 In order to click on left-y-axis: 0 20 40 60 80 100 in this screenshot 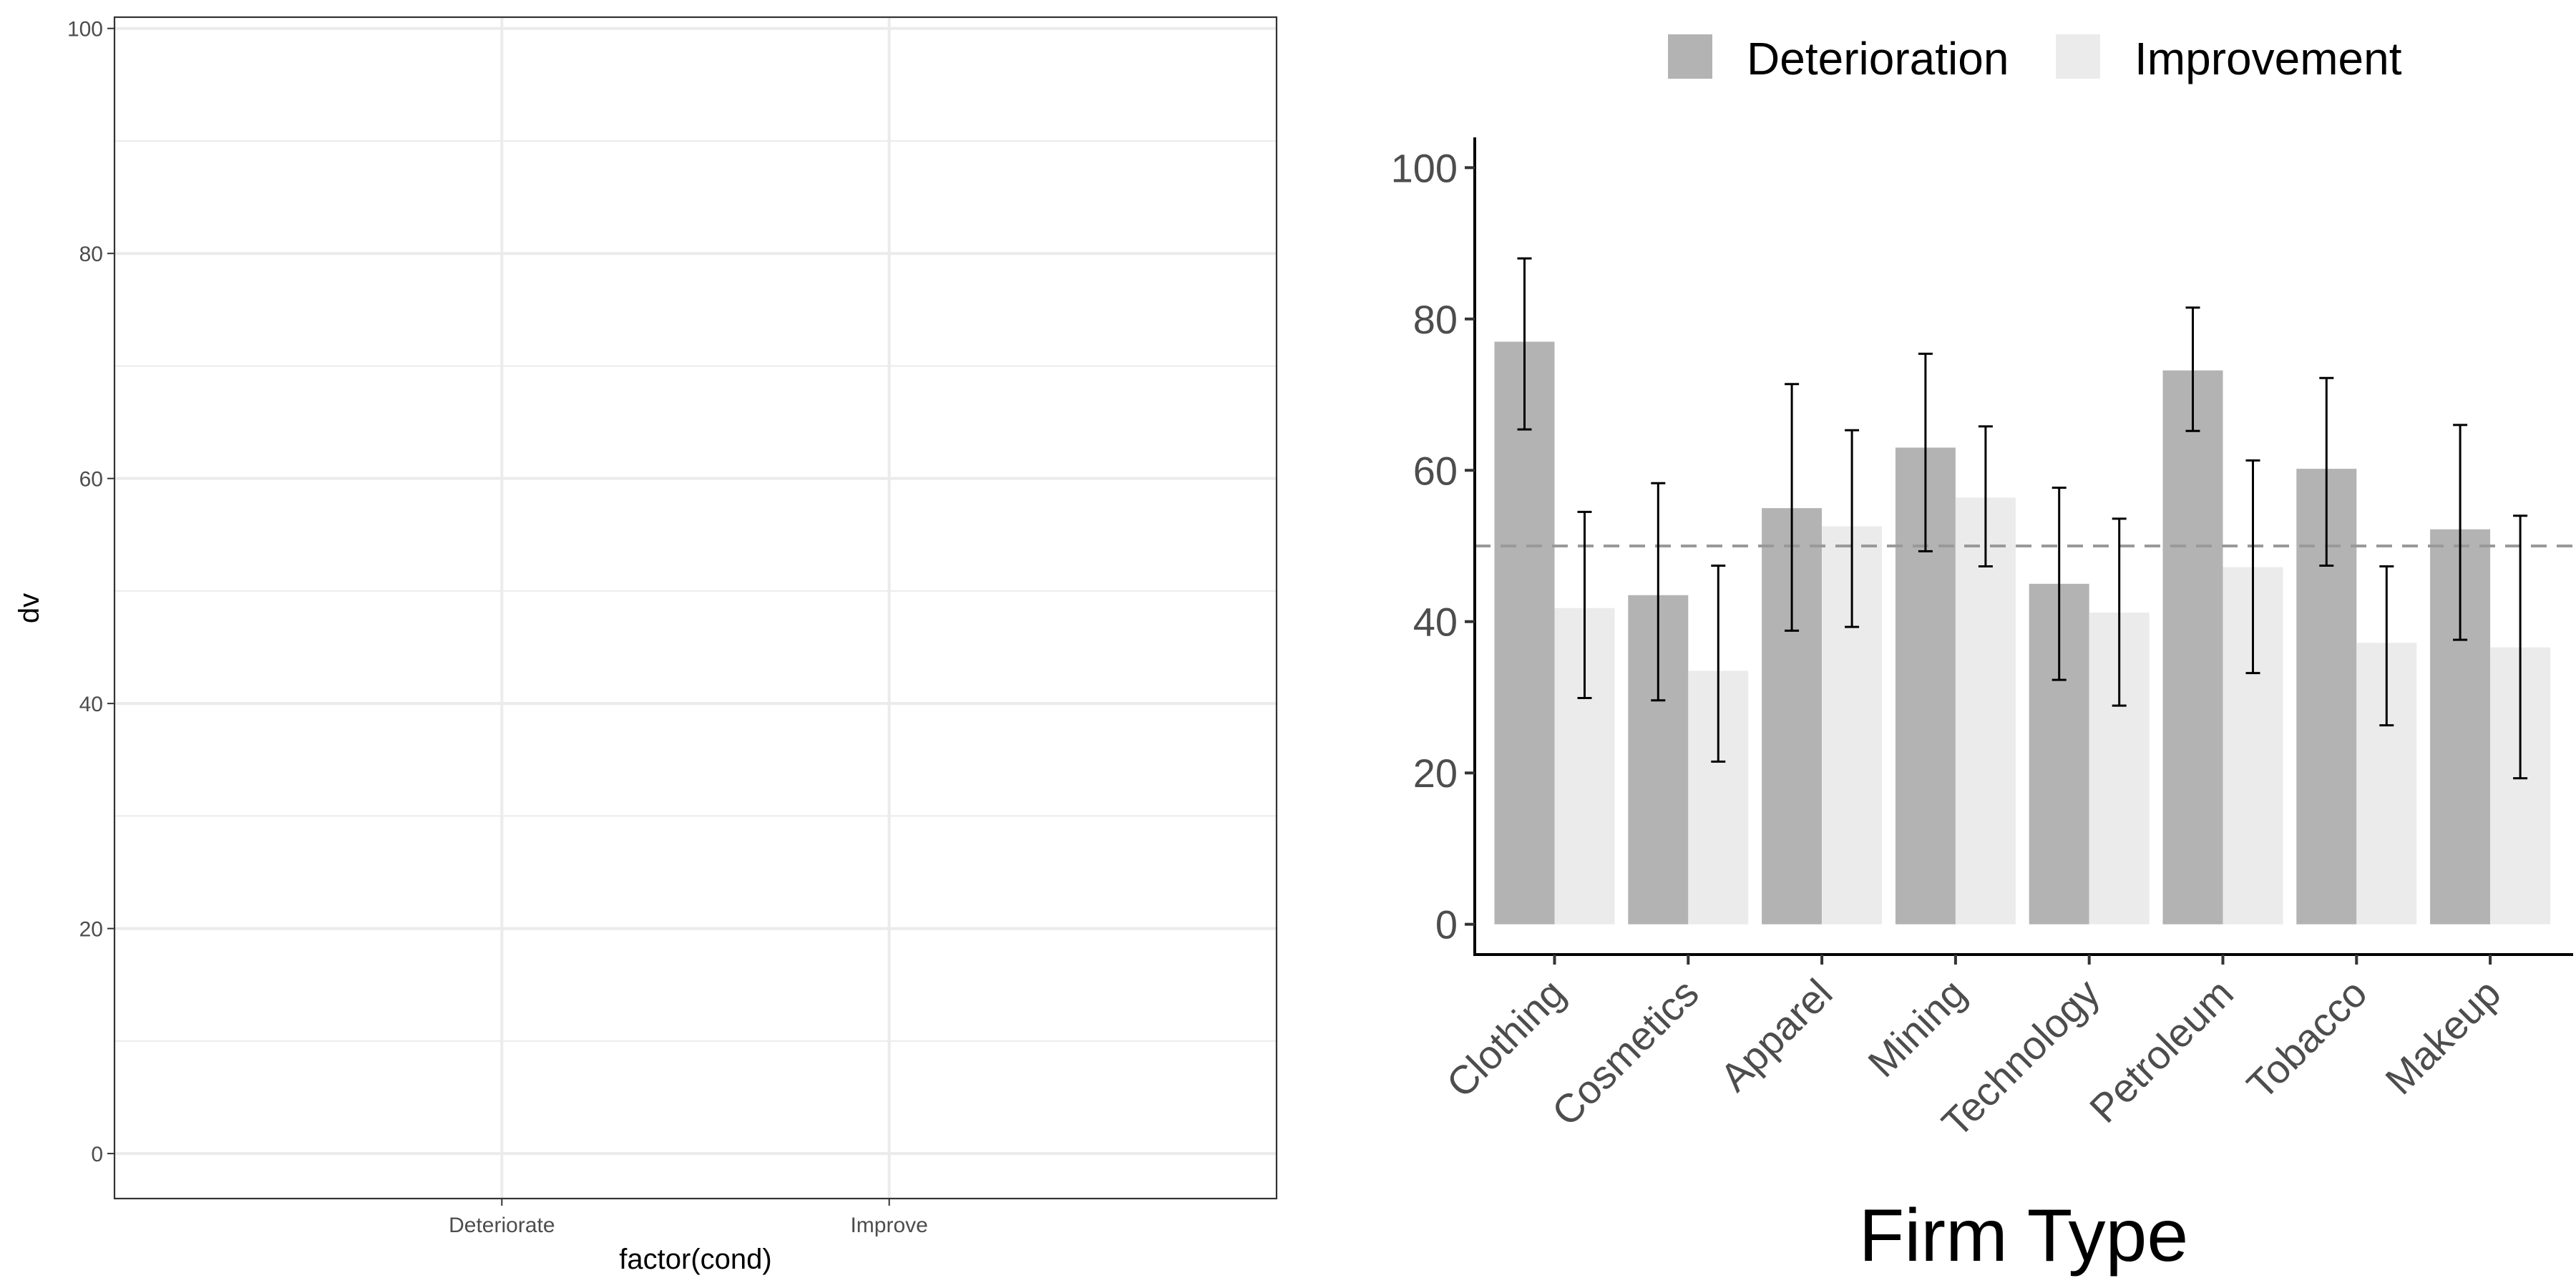, I will do `click(90, 592)`.